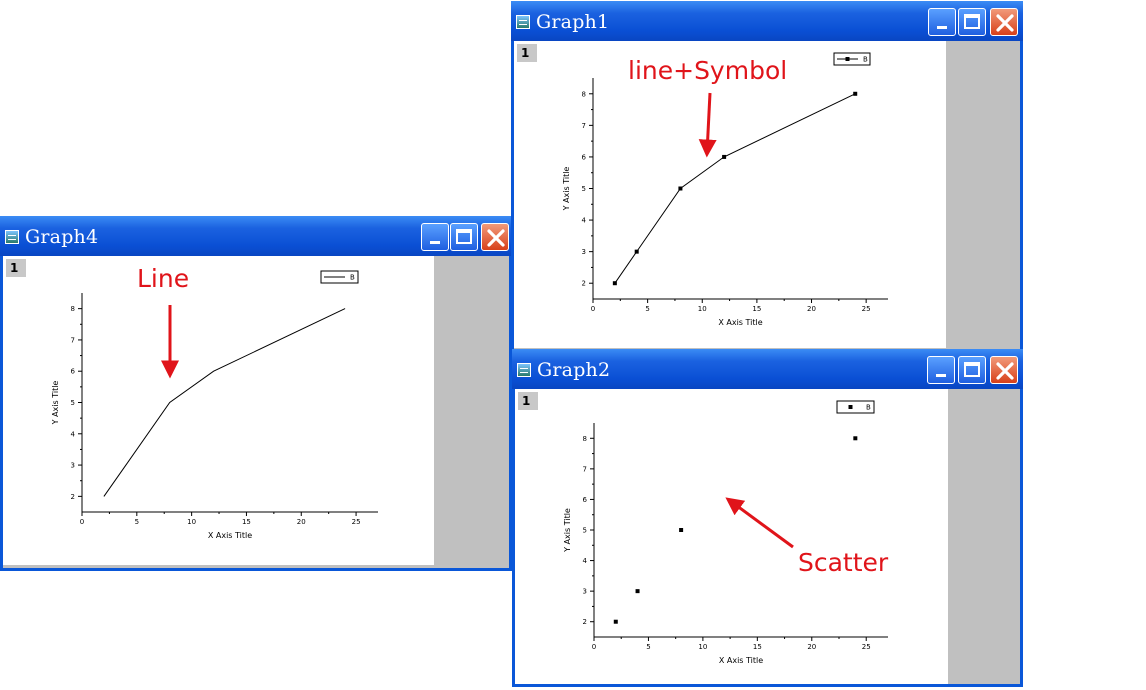 The image size is (1146, 690). What do you see at coordinates (573, 22) in the screenshot?
I see `window-title: Graph1` at bounding box center [573, 22].